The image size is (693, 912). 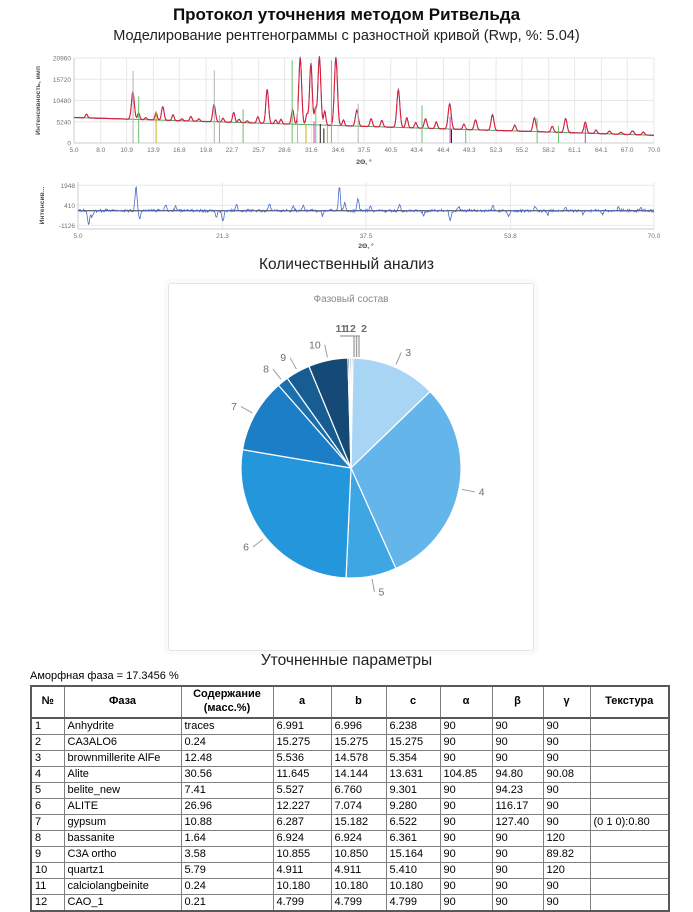 What do you see at coordinates (311, 150) in the screenshot?
I see `x-tick: 31.6` at bounding box center [311, 150].